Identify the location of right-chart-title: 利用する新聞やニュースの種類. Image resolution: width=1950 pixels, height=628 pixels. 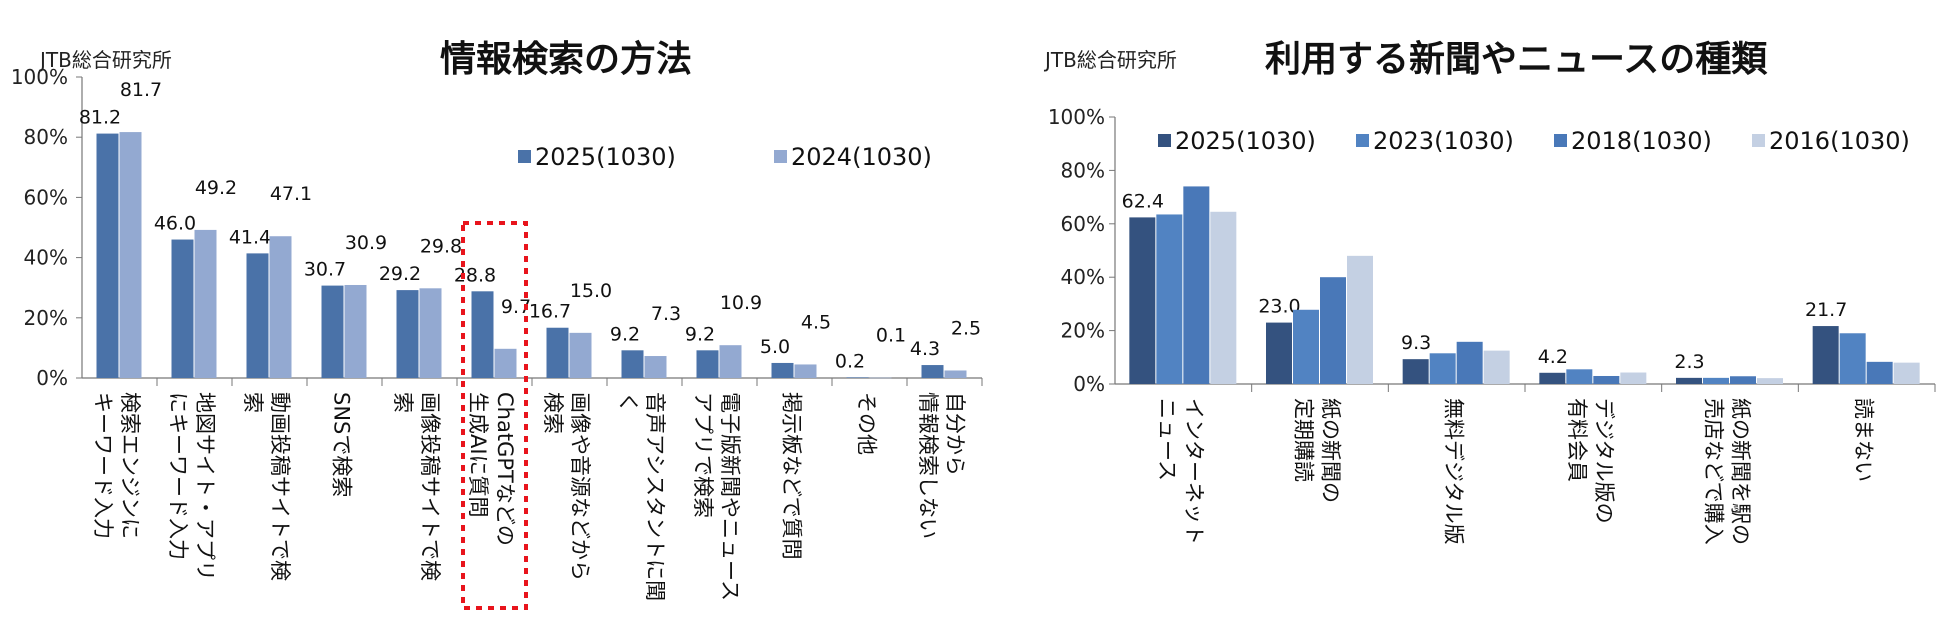
(1516, 59).